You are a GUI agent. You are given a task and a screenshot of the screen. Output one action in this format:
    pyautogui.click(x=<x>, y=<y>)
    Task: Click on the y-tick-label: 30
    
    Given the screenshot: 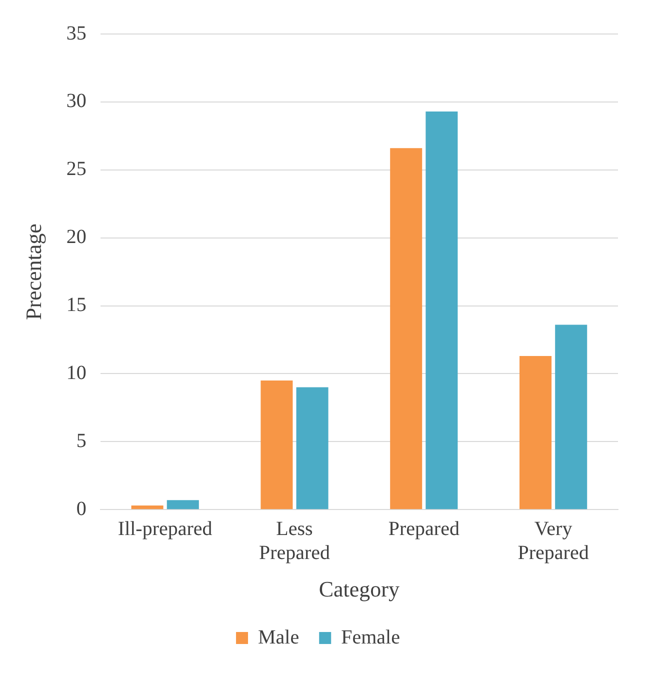 What is the action you would take?
    pyautogui.click(x=76, y=101)
    